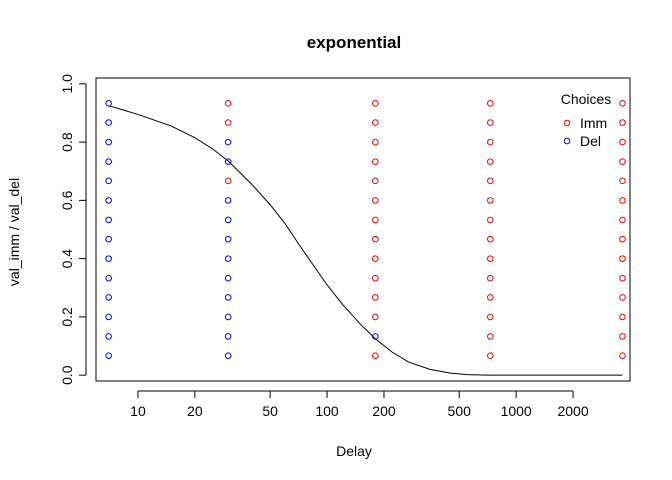 The width and height of the screenshot is (672, 480). I want to click on x-tick-label: 2000, so click(572, 411).